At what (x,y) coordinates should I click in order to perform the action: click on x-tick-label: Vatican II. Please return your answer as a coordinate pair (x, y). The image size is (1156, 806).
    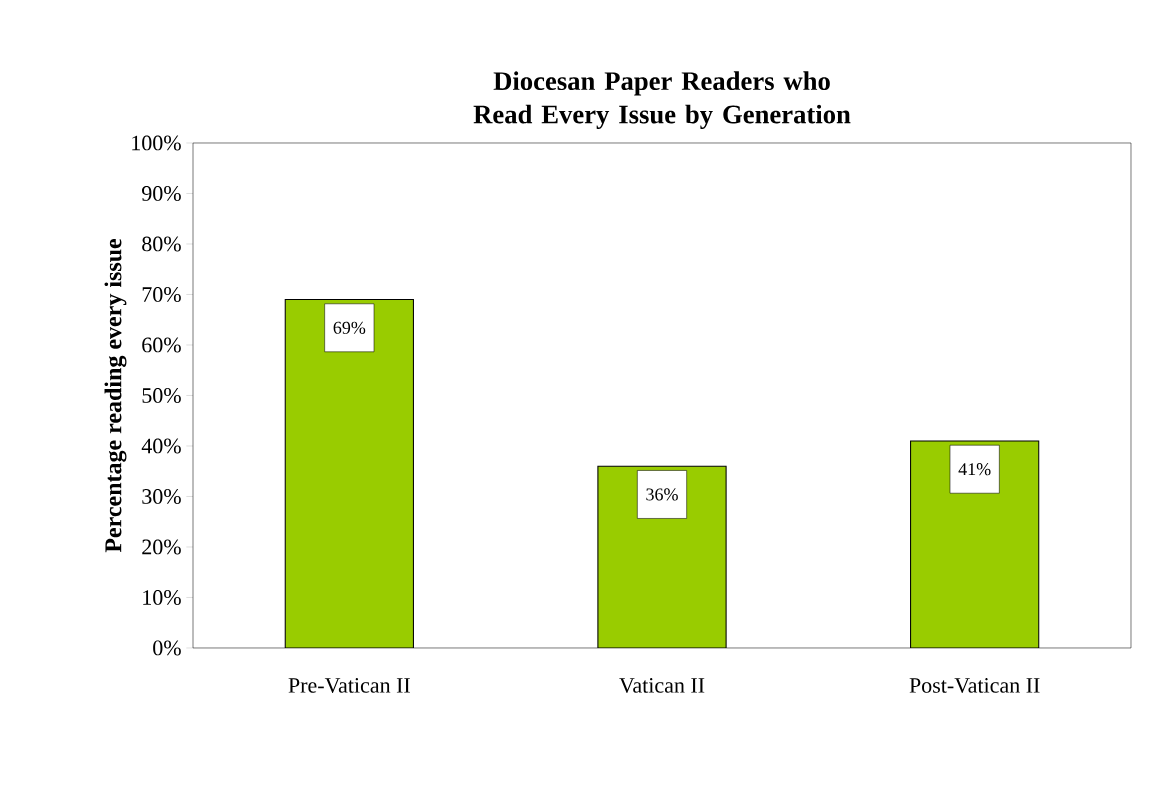
    Looking at the image, I should click on (662, 685).